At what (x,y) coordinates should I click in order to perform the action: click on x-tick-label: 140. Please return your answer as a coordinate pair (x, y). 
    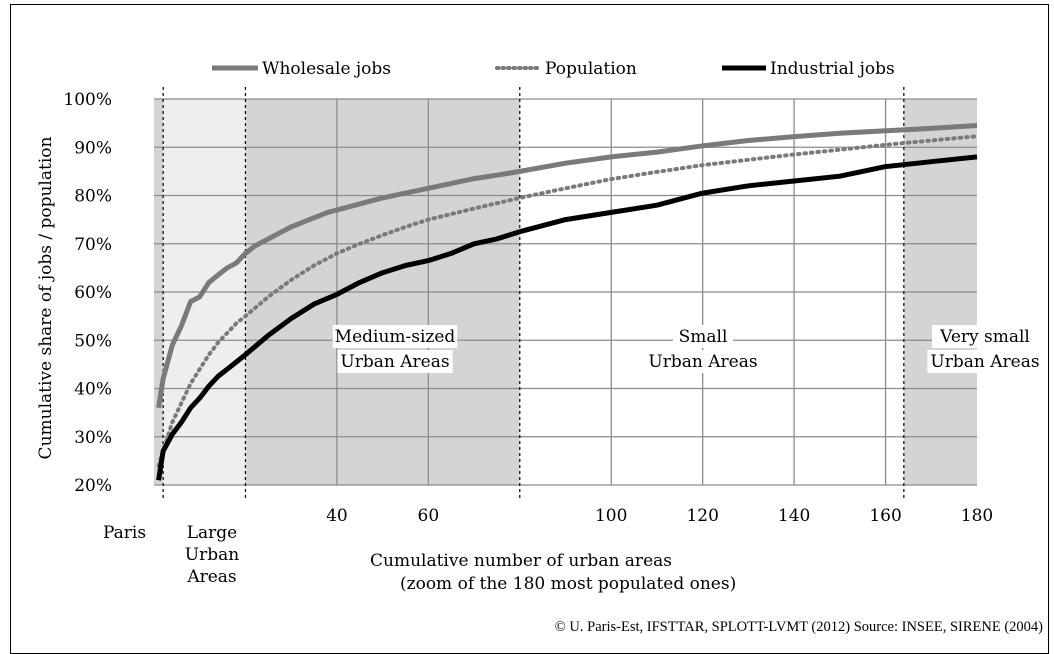
    Looking at the image, I should click on (794, 516).